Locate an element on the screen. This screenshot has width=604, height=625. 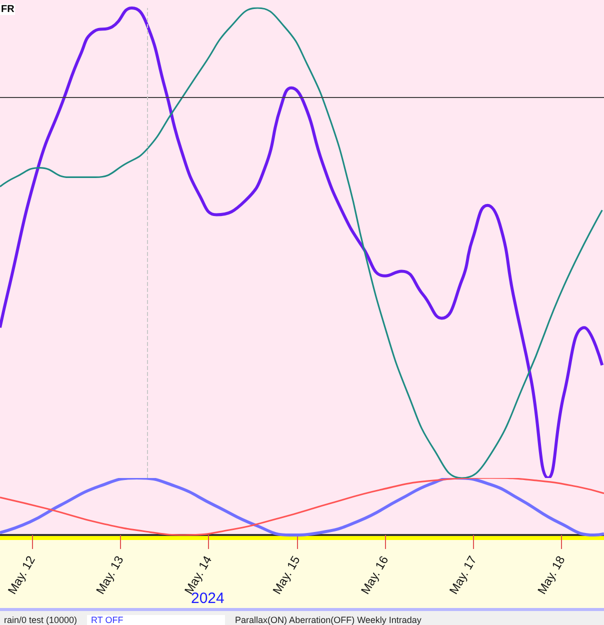
text: Parallax(ON) Aberration(OFF) Weekly Intraday is located at coordinates (328, 619).